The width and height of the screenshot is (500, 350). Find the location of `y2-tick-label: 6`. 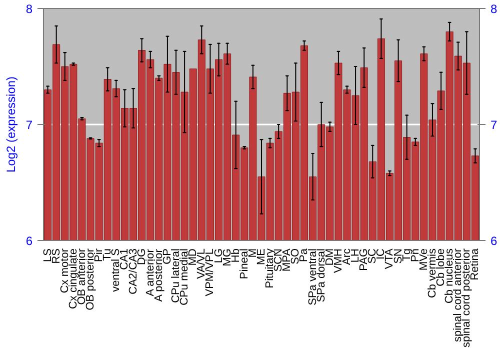

y2-tick-label: 6 is located at coordinates (494, 241).